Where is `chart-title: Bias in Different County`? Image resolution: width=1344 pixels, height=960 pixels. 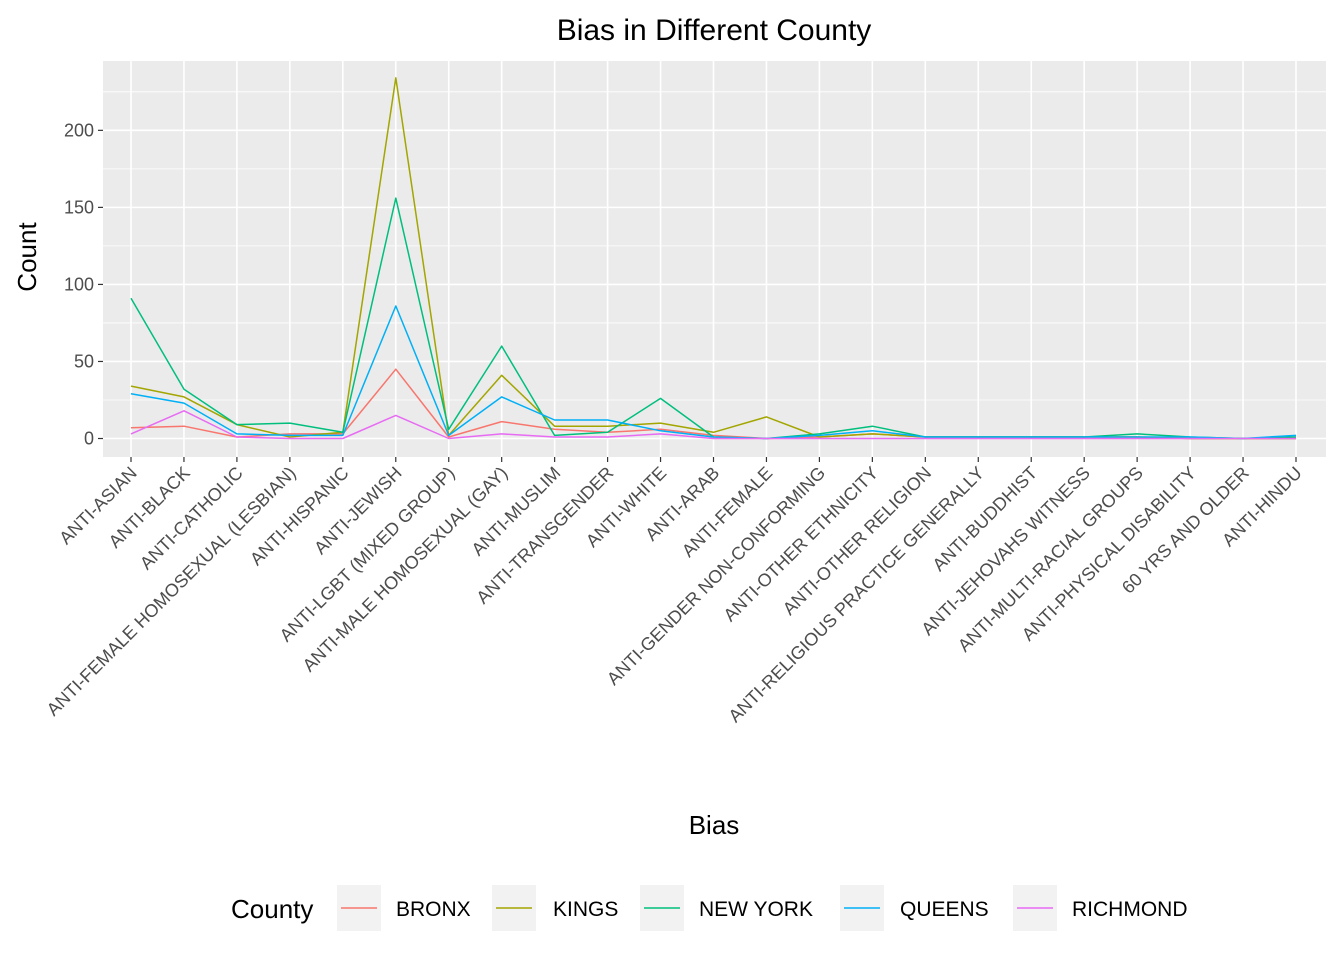
chart-title: Bias in Different County is located at coordinates (714, 30).